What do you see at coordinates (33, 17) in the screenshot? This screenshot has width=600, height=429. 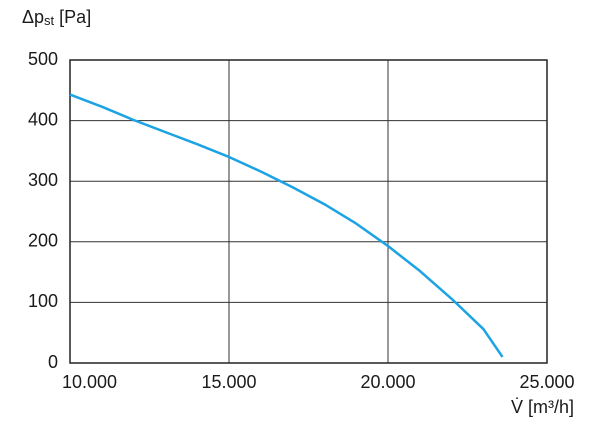 I see `y-axis-label-main: Δp` at bounding box center [33, 17].